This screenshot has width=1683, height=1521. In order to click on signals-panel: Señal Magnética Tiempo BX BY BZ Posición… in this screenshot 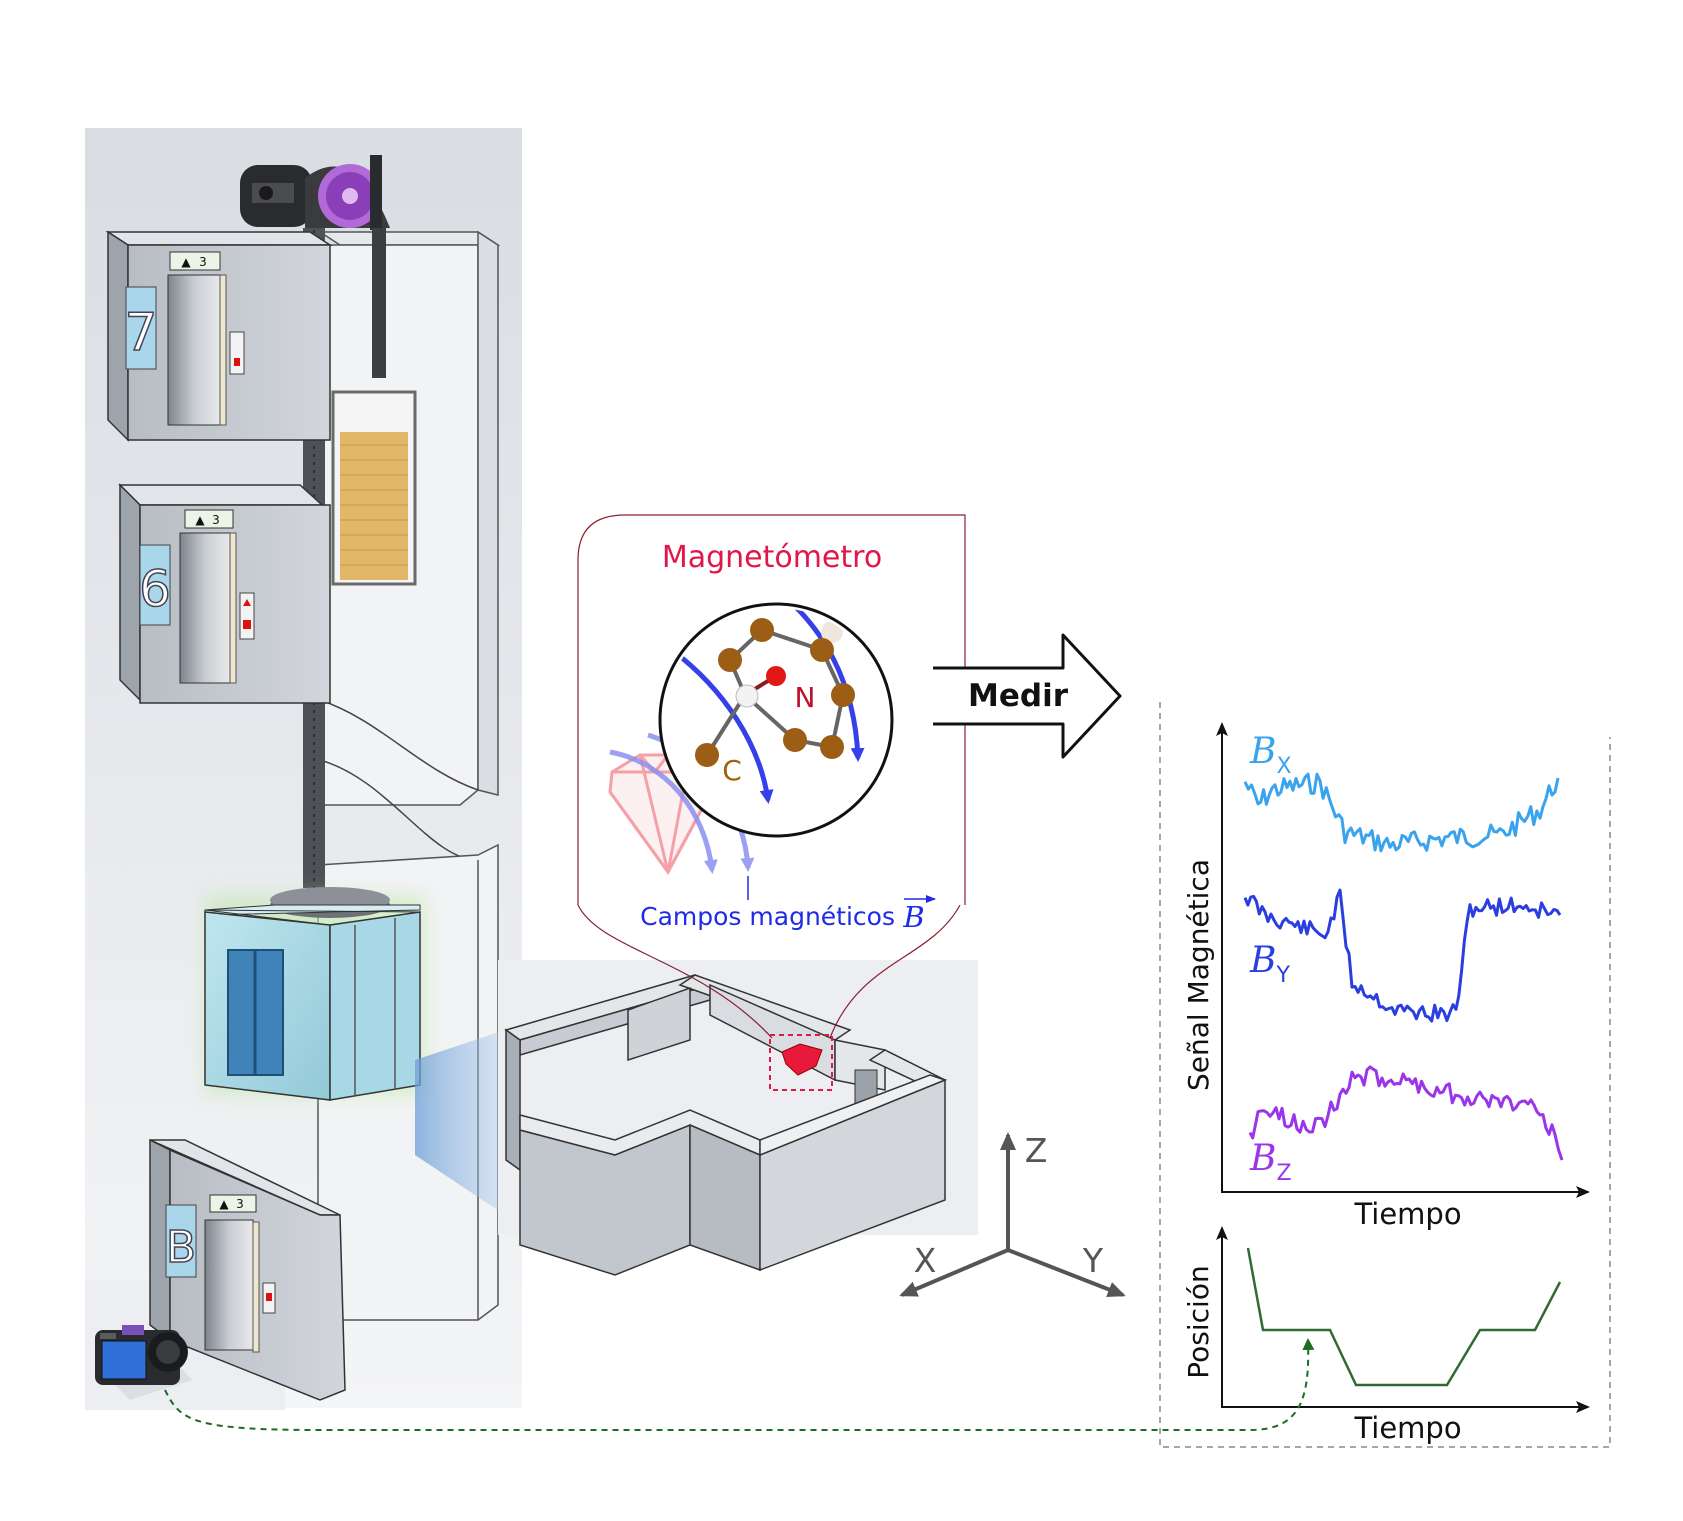, I will do `click(1385, 1075)`.